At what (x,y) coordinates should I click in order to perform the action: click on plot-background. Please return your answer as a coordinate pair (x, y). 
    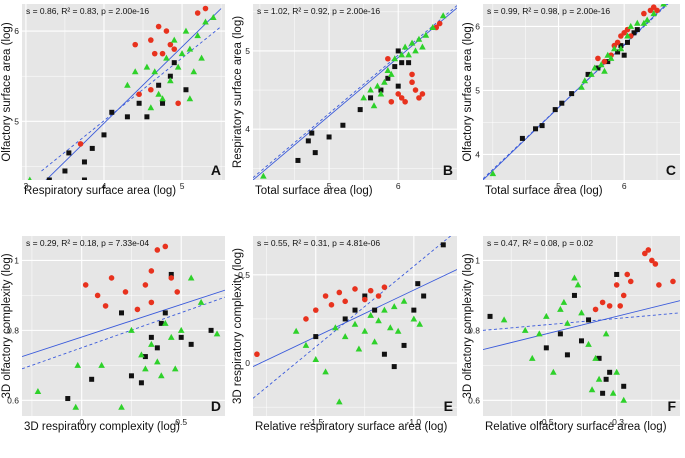
    Looking at the image, I should click on (123, 92).